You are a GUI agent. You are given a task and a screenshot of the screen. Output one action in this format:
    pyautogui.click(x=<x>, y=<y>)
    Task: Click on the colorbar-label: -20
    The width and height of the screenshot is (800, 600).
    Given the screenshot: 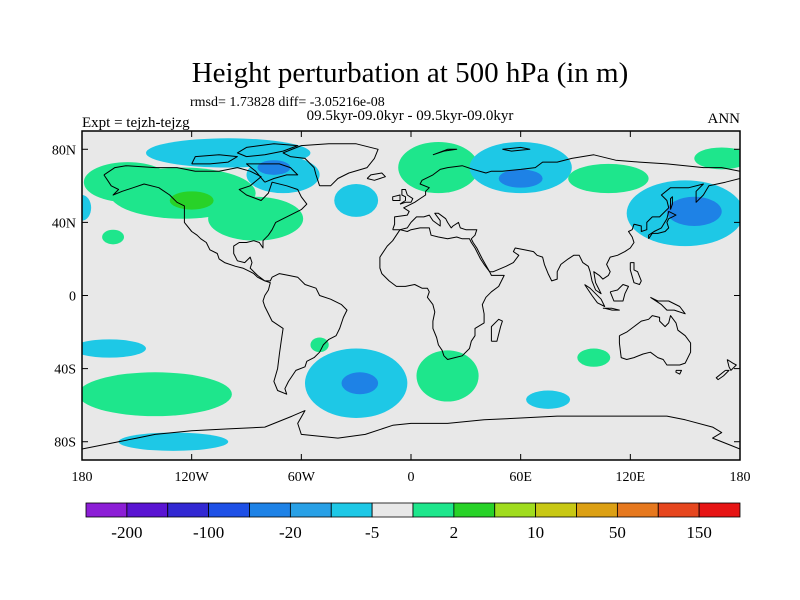 What is the action you would take?
    pyautogui.click(x=290, y=532)
    